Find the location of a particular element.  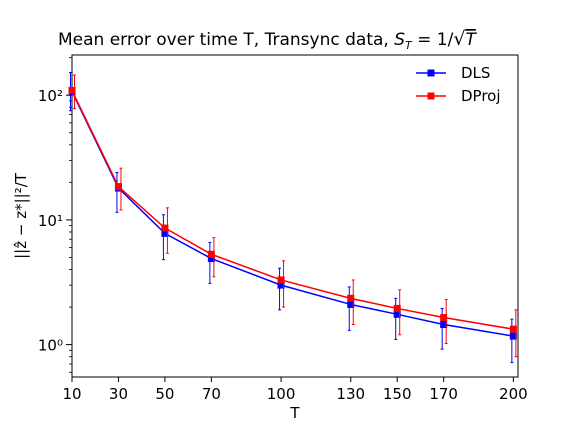

legend: DLS DProj is located at coordinates (458, 84).